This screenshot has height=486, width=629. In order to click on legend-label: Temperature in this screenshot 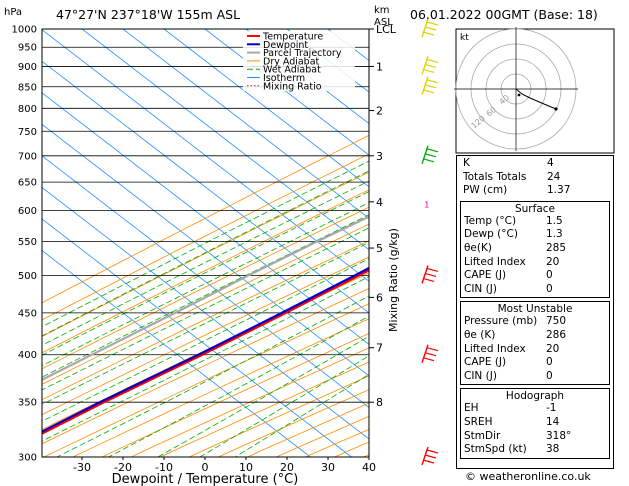, I will do `click(292, 37)`.